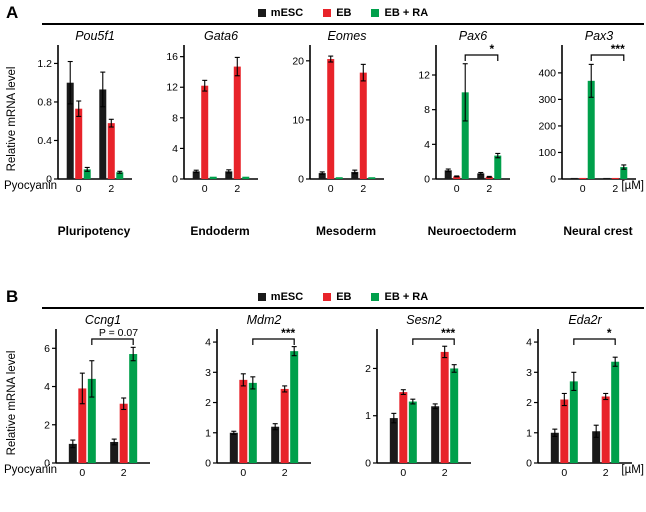  What do you see at coordinates (263, 320) in the screenshot?
I see `gene-title-Mdm2: Mdm2` at bounding box center [263, 320].